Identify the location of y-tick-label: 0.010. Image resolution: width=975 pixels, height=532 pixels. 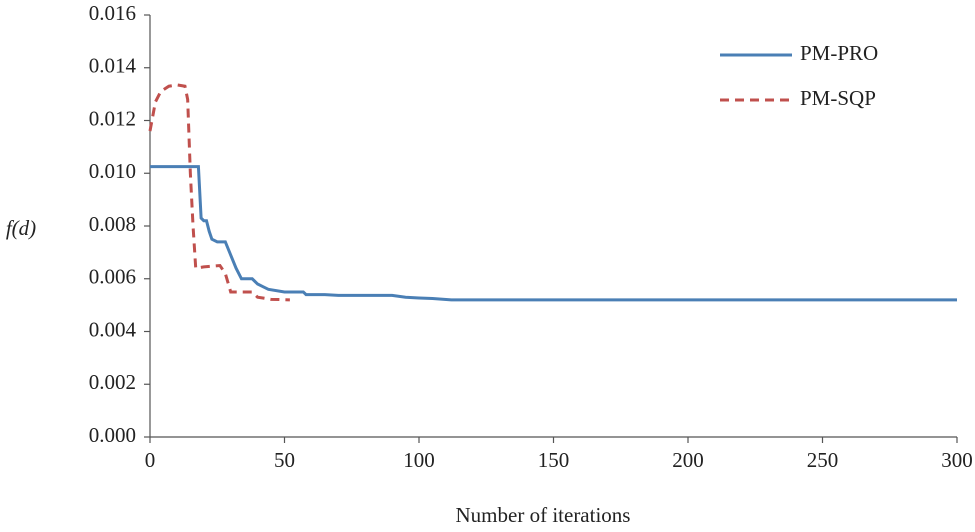
(112, 171).